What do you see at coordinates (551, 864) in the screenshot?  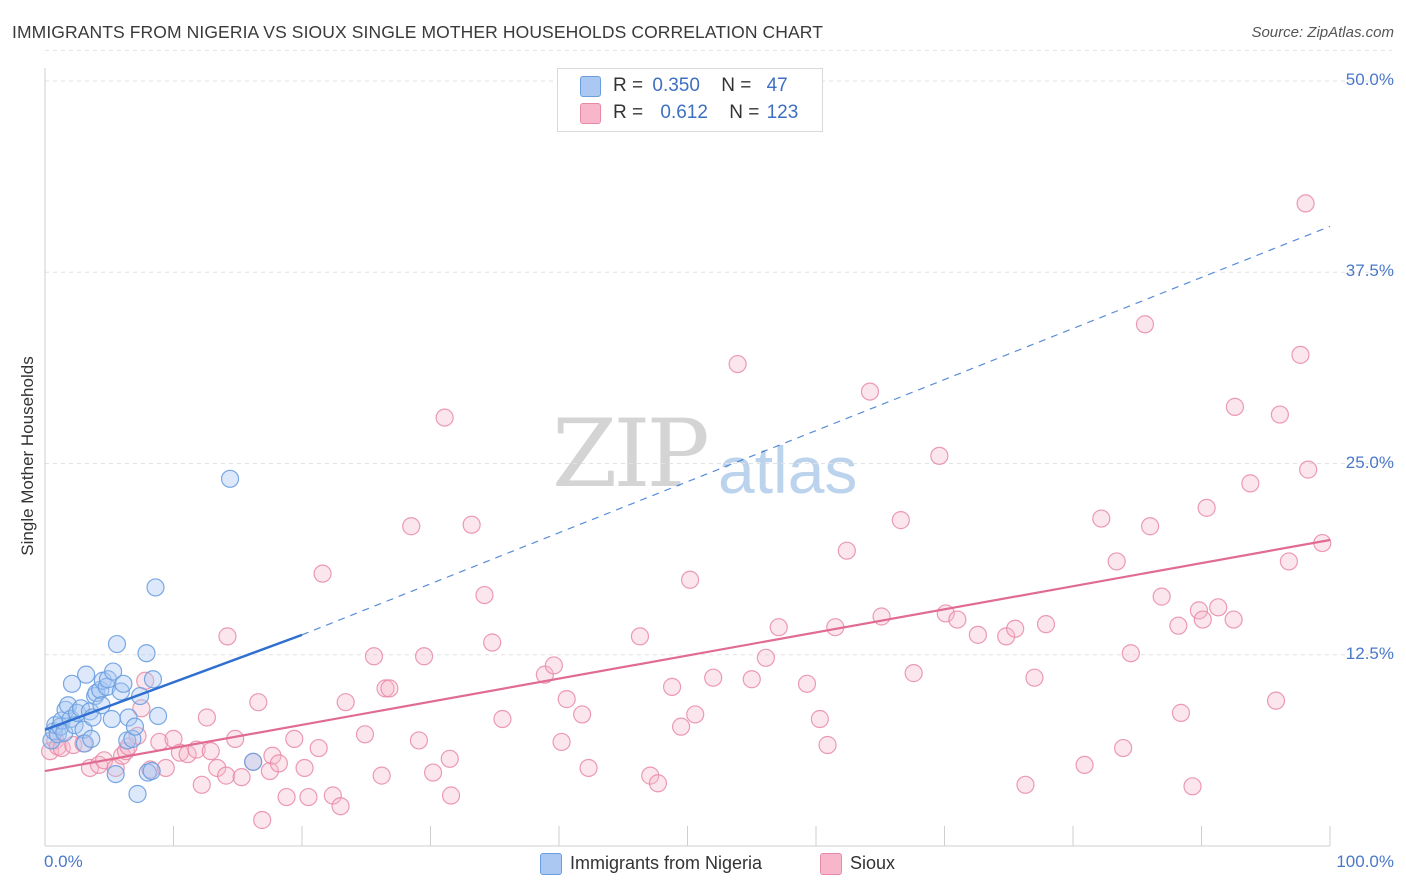 I see `nigeria-legend-swatch` at bounding box center [551, 864].